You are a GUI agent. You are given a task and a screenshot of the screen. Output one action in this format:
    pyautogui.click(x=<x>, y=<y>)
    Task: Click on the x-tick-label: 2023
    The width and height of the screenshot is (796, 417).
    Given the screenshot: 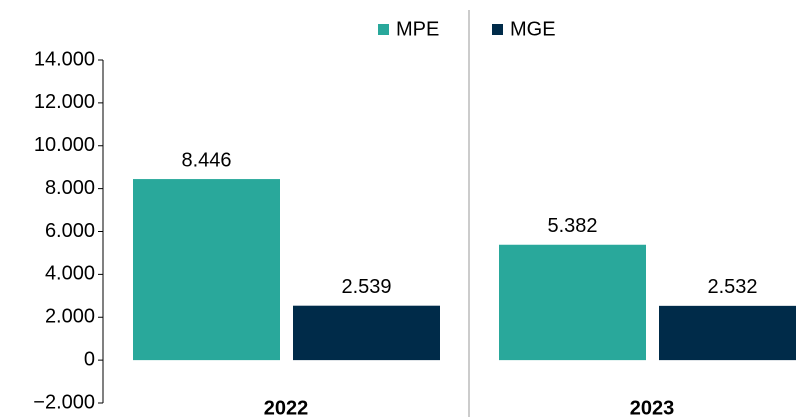 What is the action you would take?
    pyautogui.click(x=652, y=407)
    